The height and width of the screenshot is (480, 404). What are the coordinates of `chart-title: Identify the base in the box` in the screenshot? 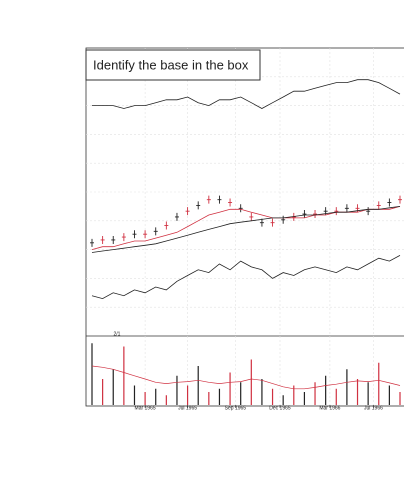 It's located at (171, 64).